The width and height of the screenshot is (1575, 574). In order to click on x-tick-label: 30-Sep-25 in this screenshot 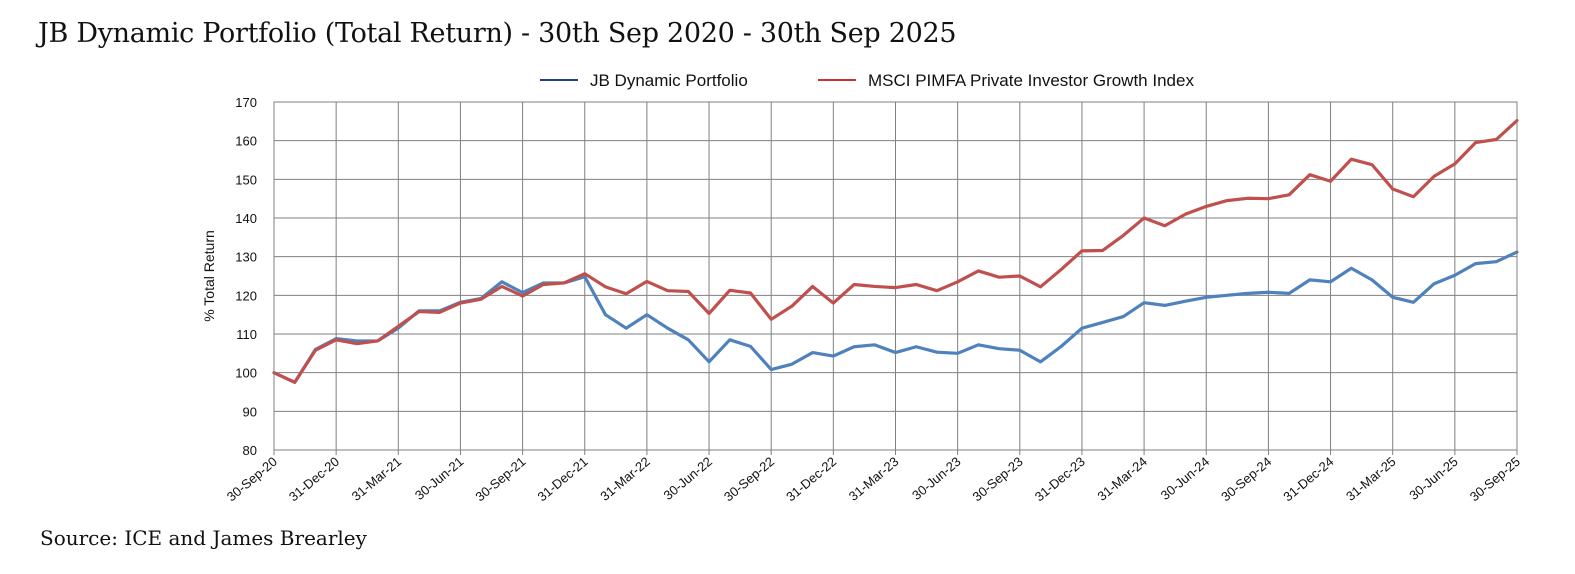, I will do `click(1495, 479)`.